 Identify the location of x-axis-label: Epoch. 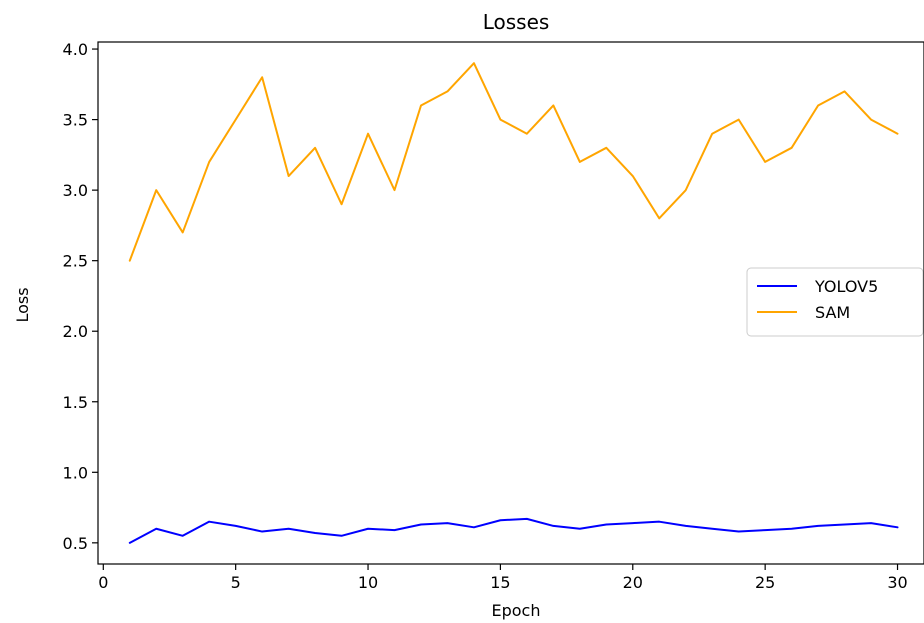
(516, 610).